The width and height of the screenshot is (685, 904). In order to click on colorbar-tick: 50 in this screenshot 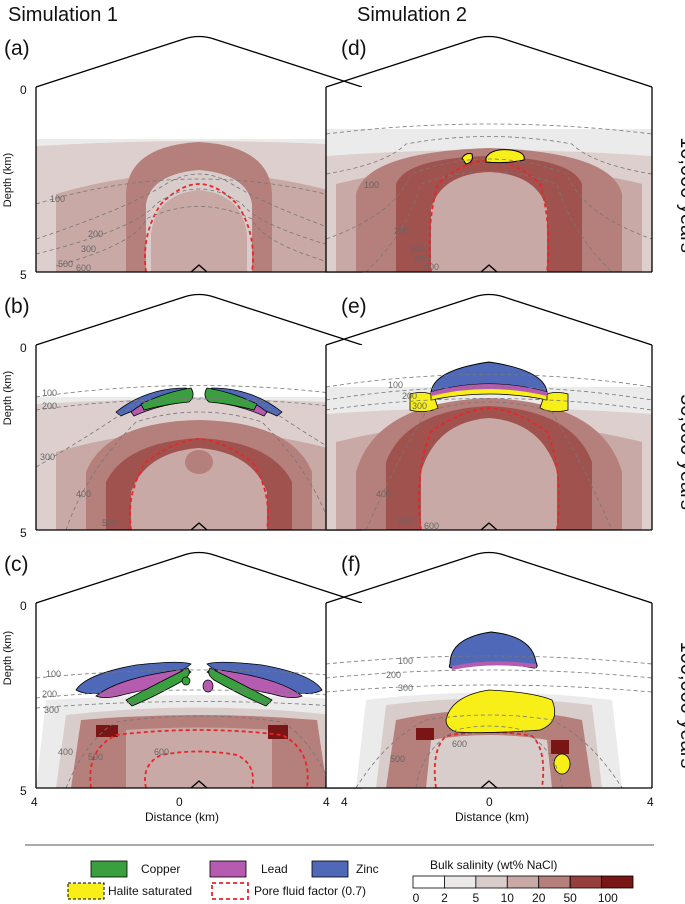, I will do `click(570, 897)`.